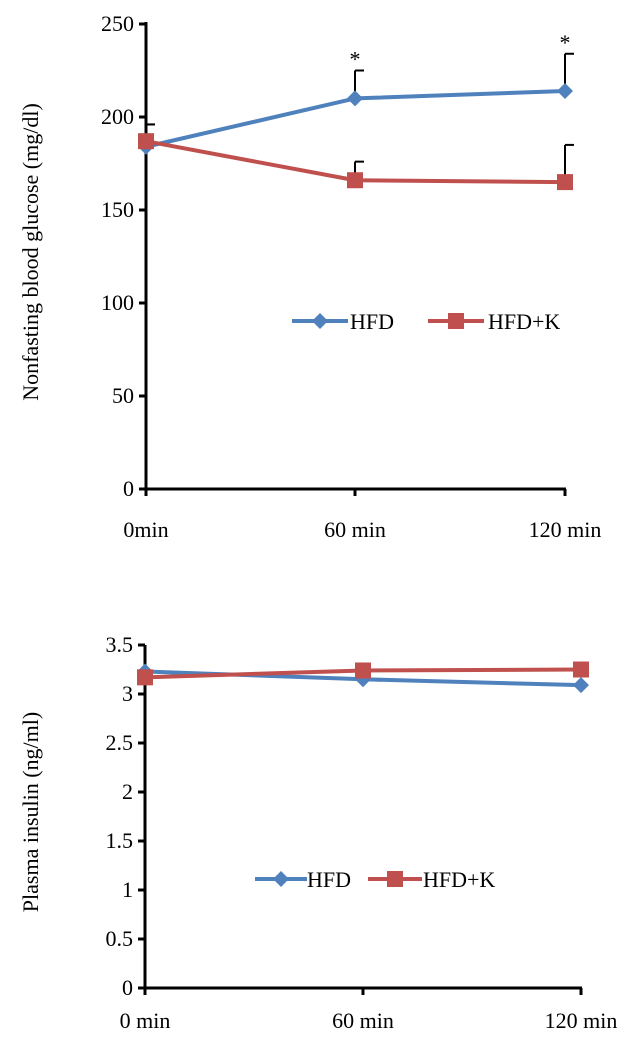  Describe the element at coordinates (145, 529) in the screenshot. I see `x-tick-label: 0min` at that location.